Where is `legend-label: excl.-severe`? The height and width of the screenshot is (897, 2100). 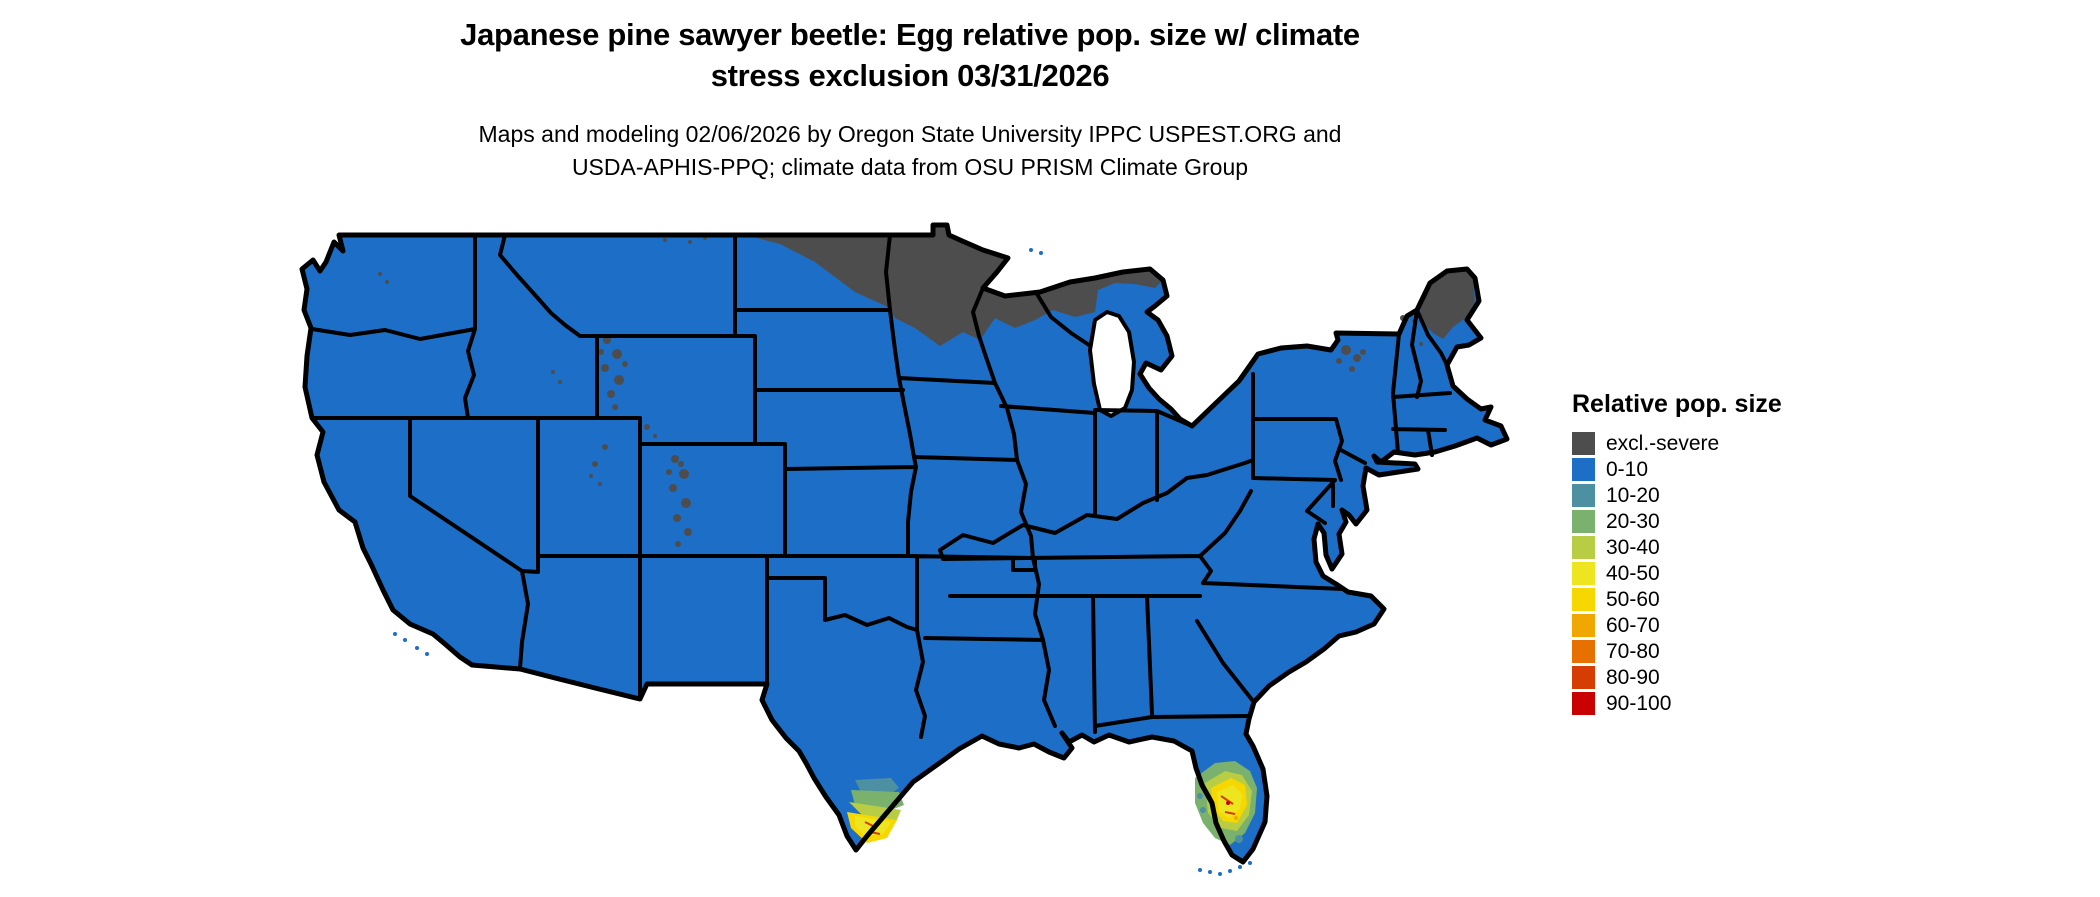 legend-label: excl.-severe is located at coordinates (1663, 443).